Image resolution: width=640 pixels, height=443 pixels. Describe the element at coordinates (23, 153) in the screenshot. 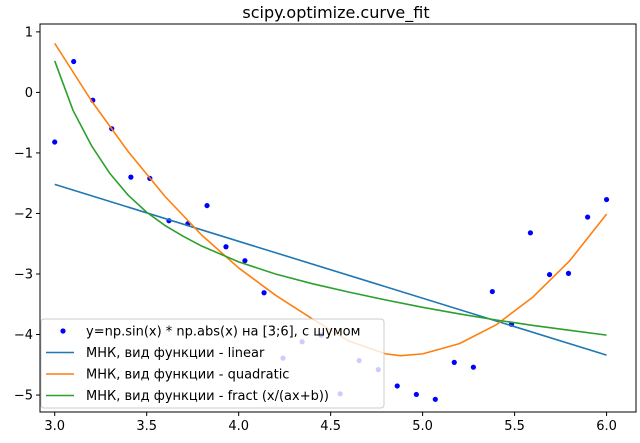

I see `y-tick-label: −1` at that location.